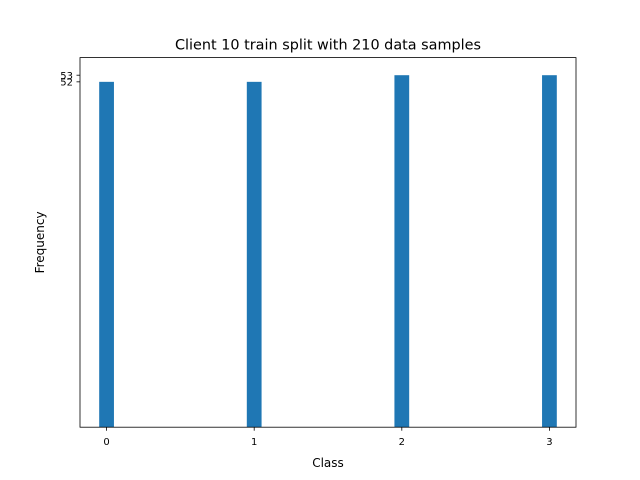 The height and width of the screenshot is (480, 640). Describe the element at coordinates (40, 242) in the screenshot. I see `y-axis-label: Frequency` at that location.